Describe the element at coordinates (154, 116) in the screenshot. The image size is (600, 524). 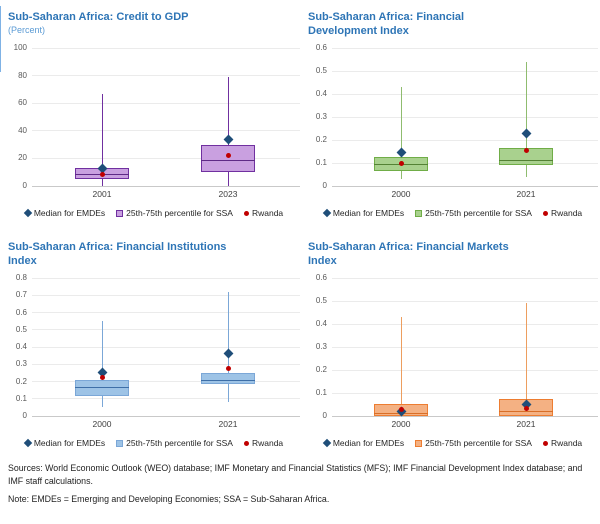
I see `plot-row: 0 20 40 60 80 100` at that location.